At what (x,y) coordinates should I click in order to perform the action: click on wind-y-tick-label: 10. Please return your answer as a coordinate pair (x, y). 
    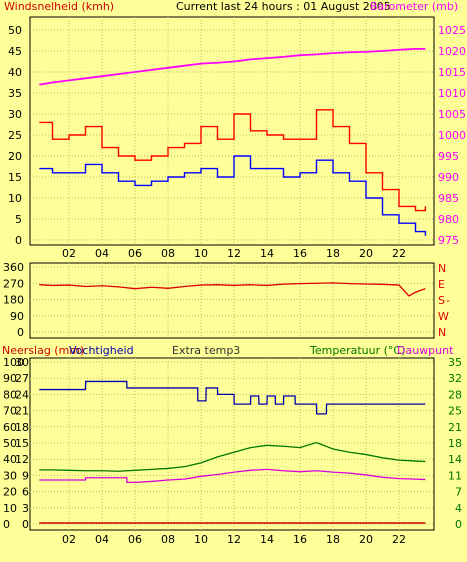
    Looking at the image, I should click on (15, 198).